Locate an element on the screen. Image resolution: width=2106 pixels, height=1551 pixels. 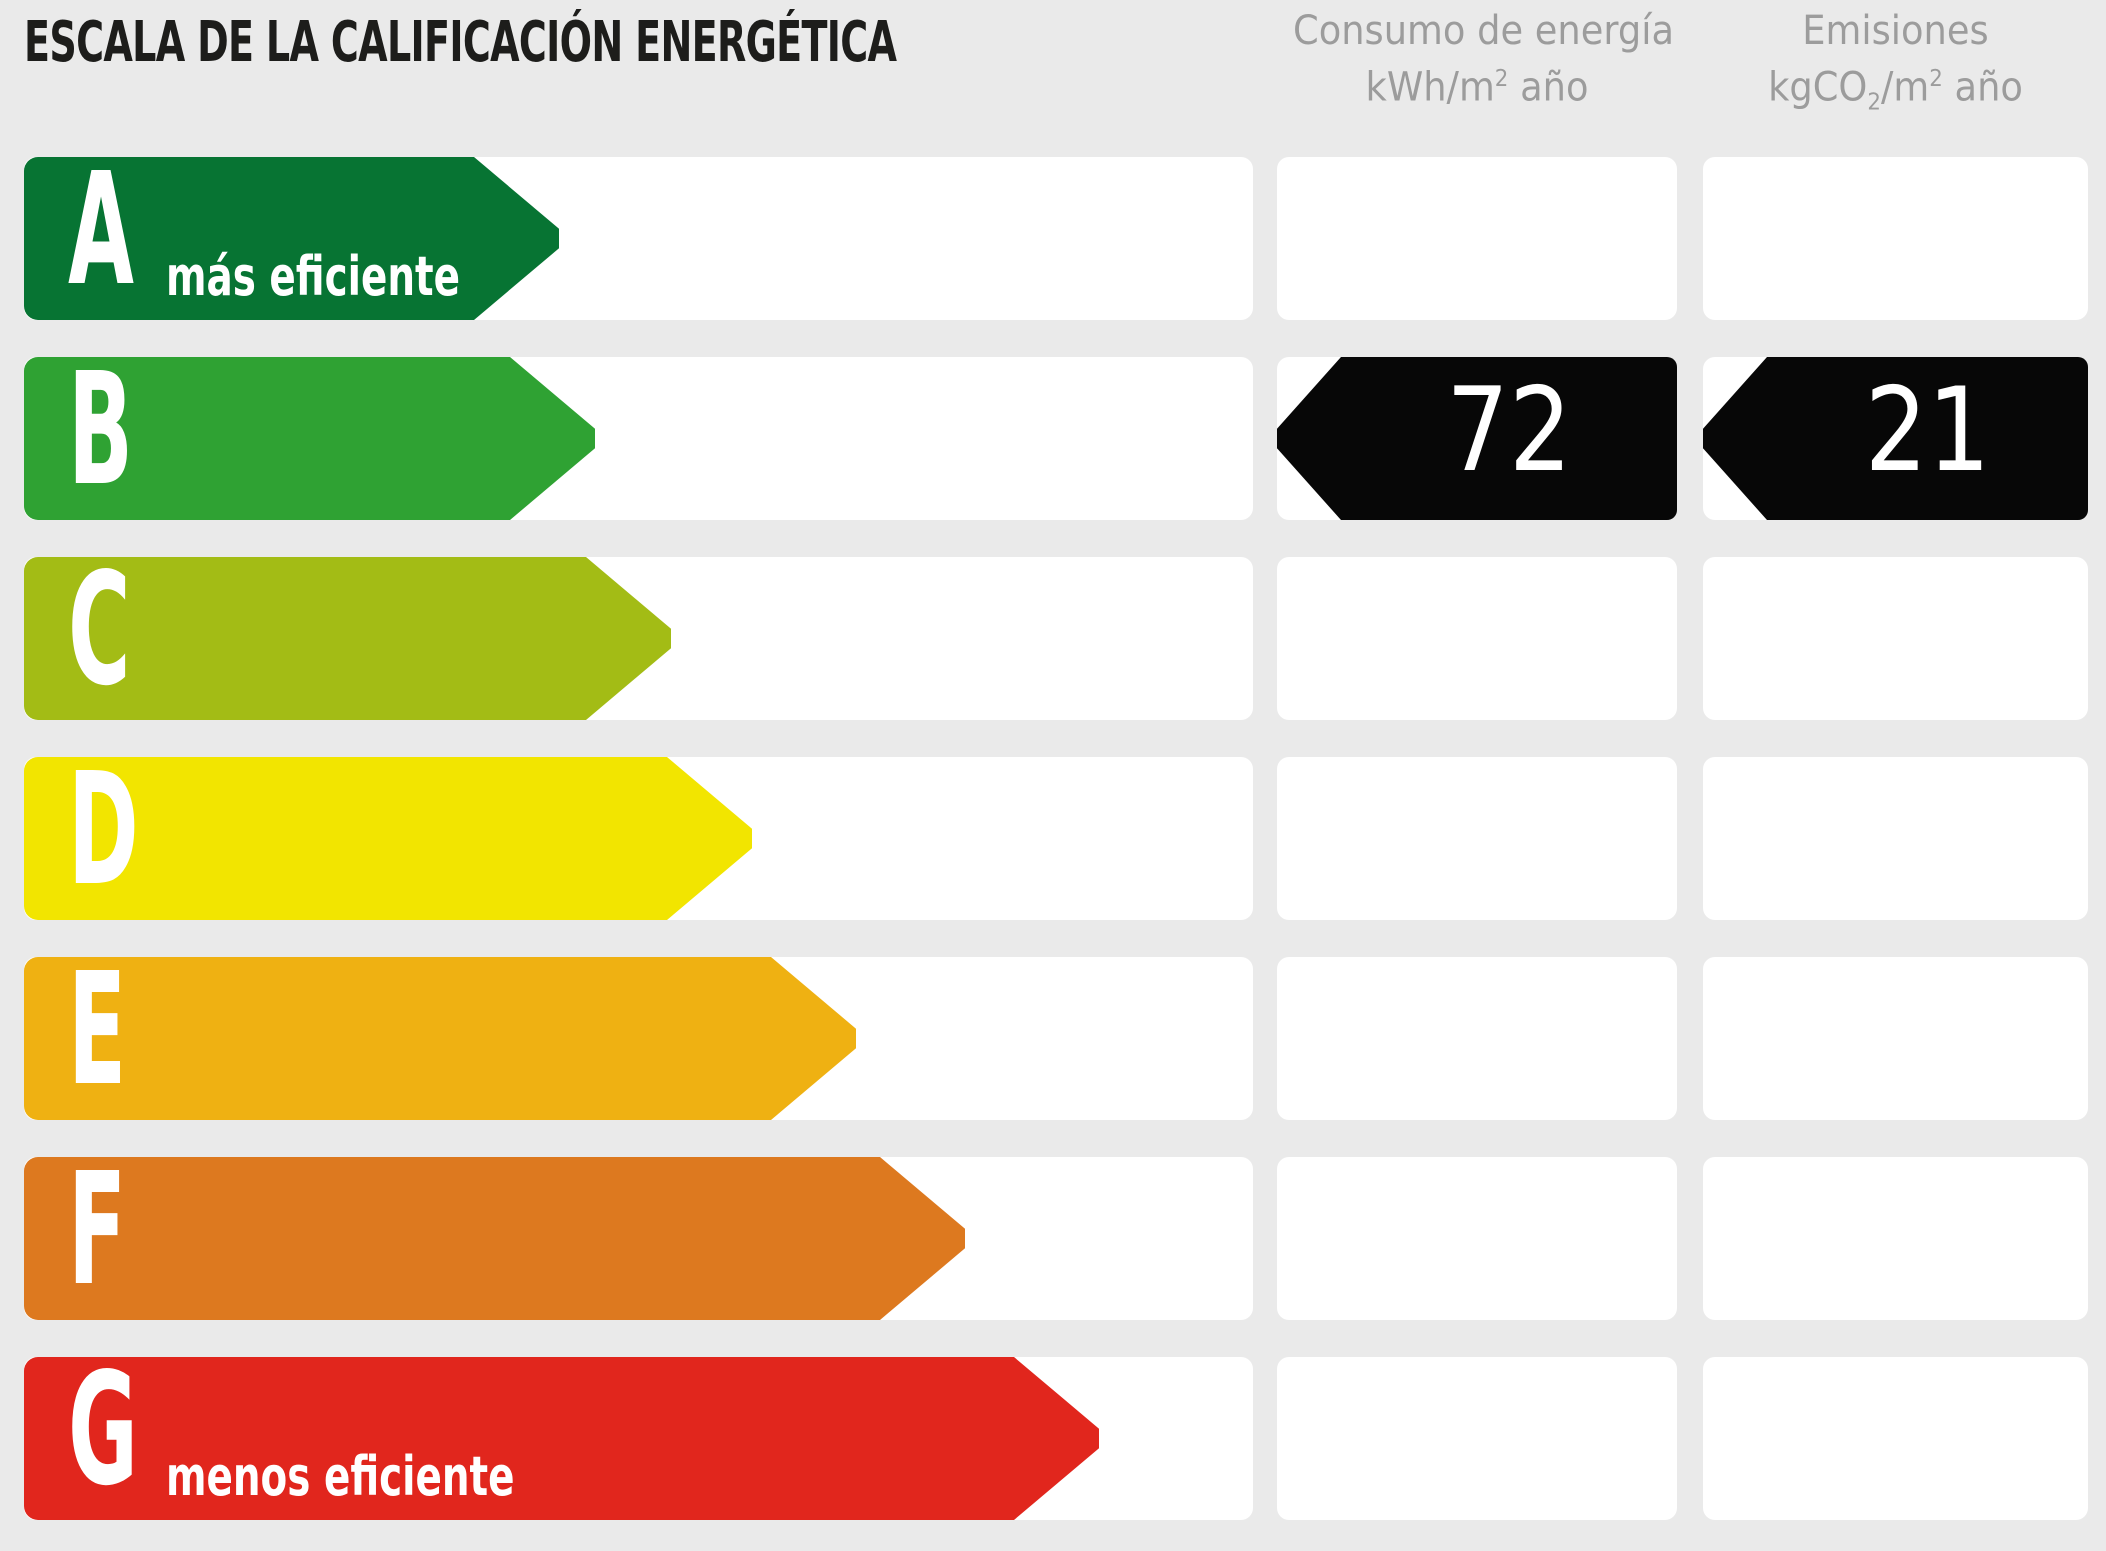
grade-letter: F is located at coordinates (97, 1229).